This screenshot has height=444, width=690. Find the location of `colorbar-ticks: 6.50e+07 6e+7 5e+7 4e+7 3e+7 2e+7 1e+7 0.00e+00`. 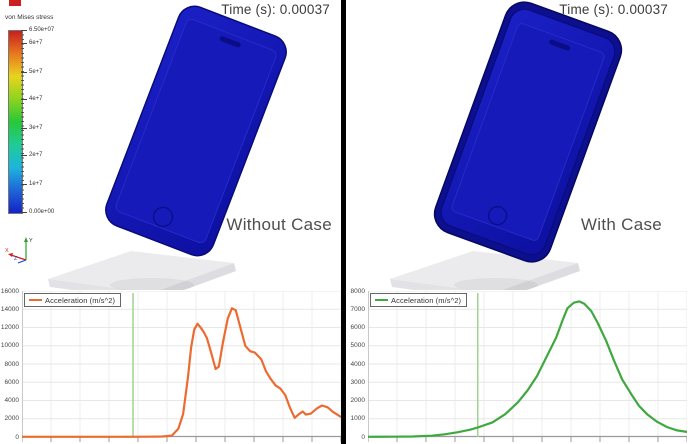

colorbar-ticks: 6.50e+07 6e+7 5e+7 4e+7 3e+7 2e+7 1e+7 0.00e+00 is located at coordinates (46, 121).